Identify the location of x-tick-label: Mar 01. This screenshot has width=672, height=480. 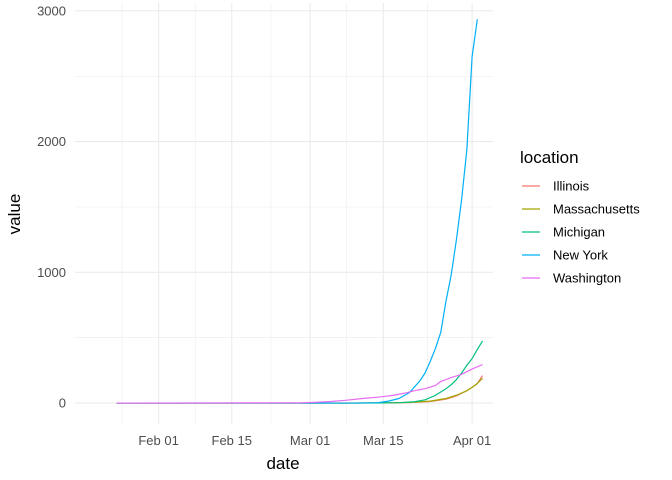
(310, 440).